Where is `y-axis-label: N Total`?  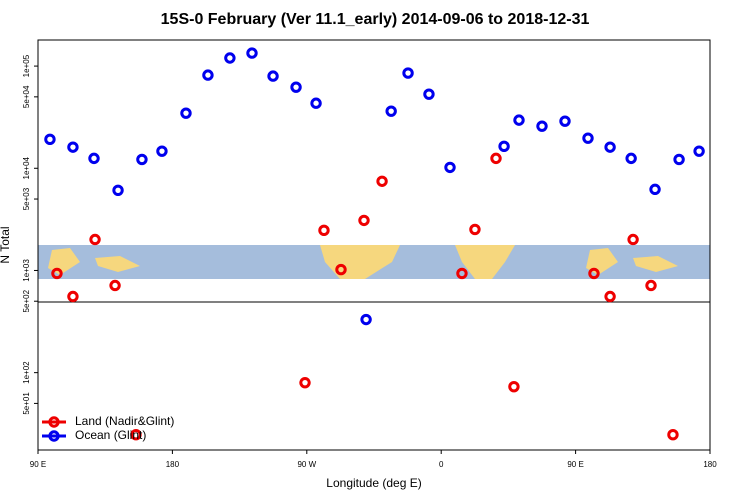 y-axis-label: N Total is located at coordinates (6, 244).